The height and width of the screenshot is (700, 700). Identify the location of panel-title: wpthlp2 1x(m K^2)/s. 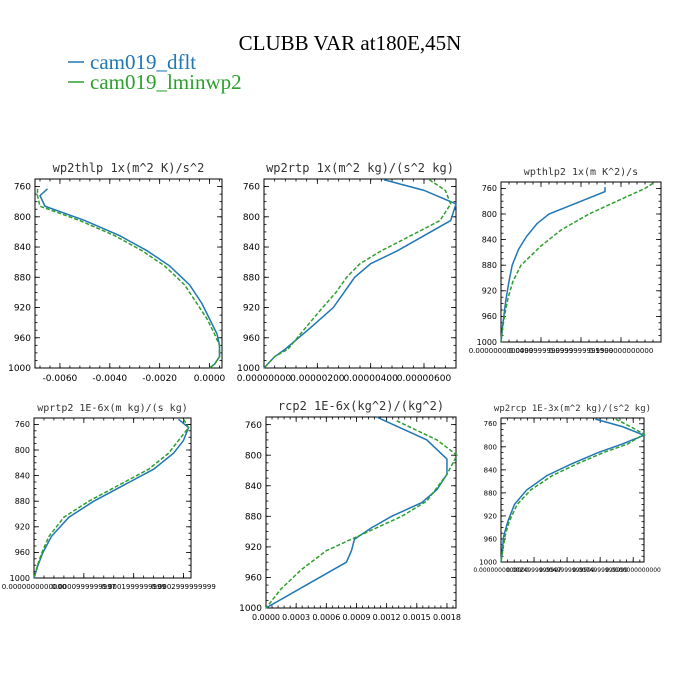
(581, 172).